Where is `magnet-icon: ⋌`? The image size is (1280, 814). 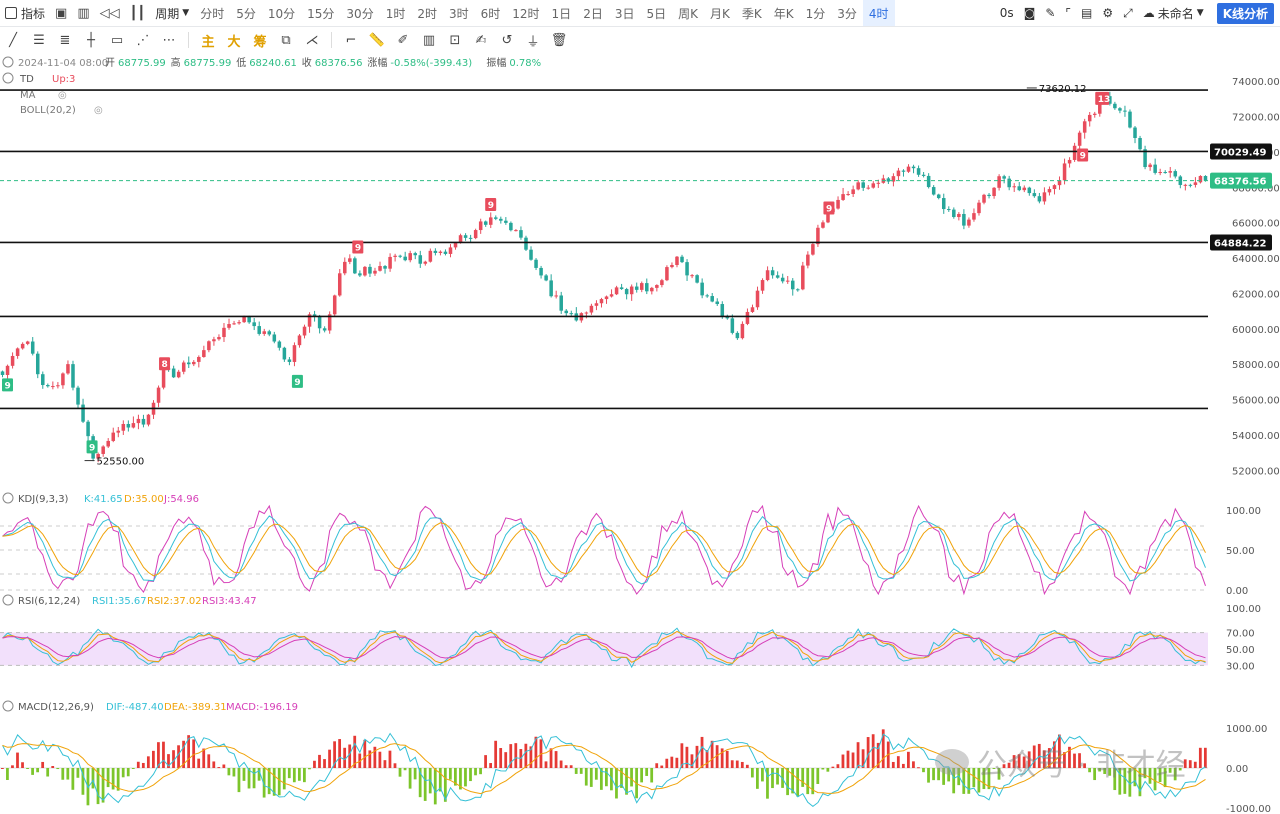 magnet-icon: ⋌ is located at coordinates (312, 40).